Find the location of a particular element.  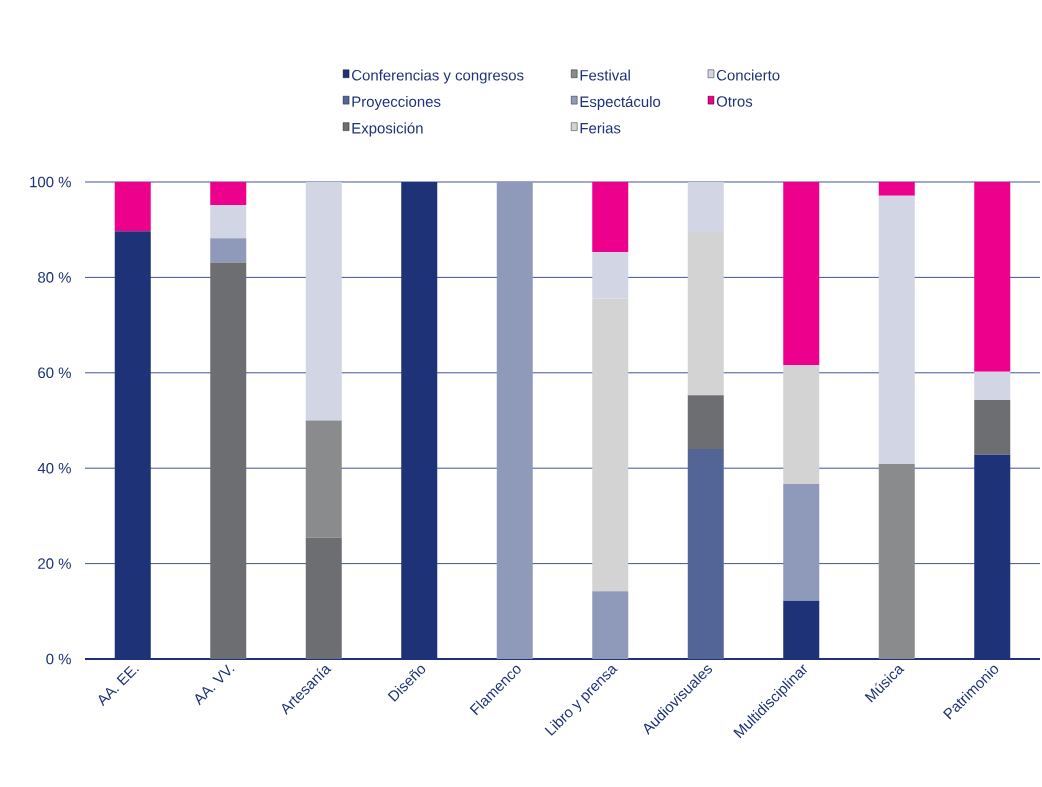

legend-label: Otros is located at coordinates (734, 101).